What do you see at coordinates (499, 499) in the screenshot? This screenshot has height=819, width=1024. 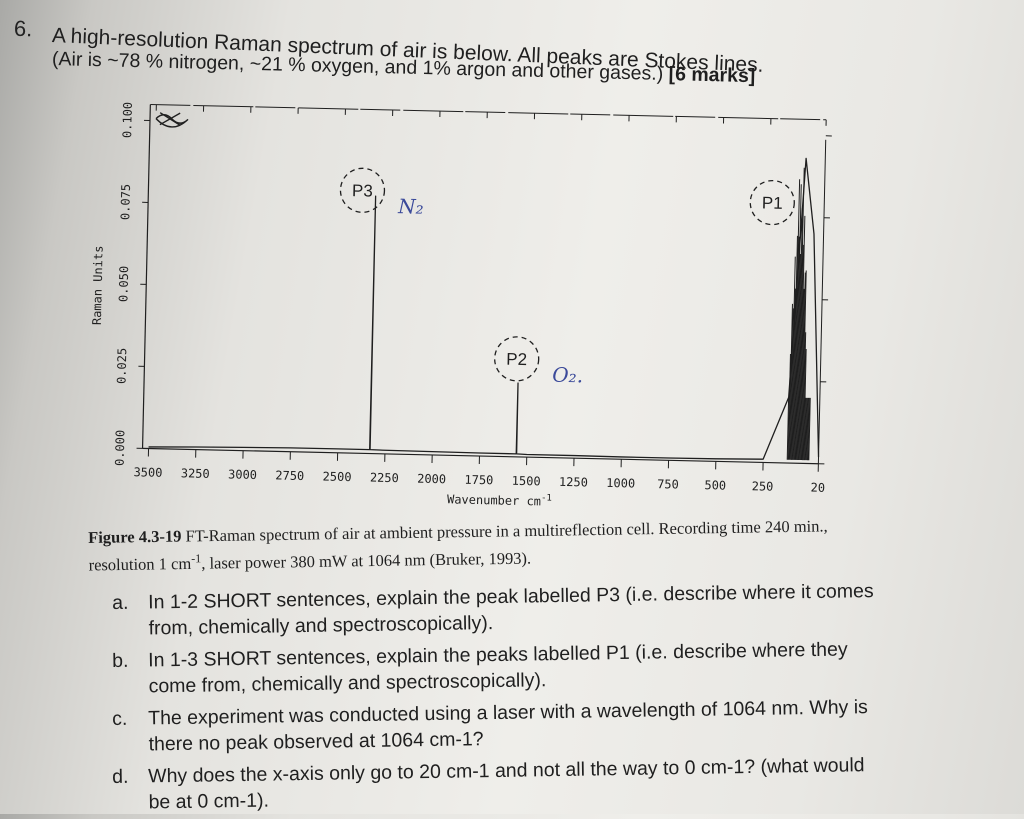 I see `x-axis-title: Wavenumber cm-1` at bounding box center [499, 499].